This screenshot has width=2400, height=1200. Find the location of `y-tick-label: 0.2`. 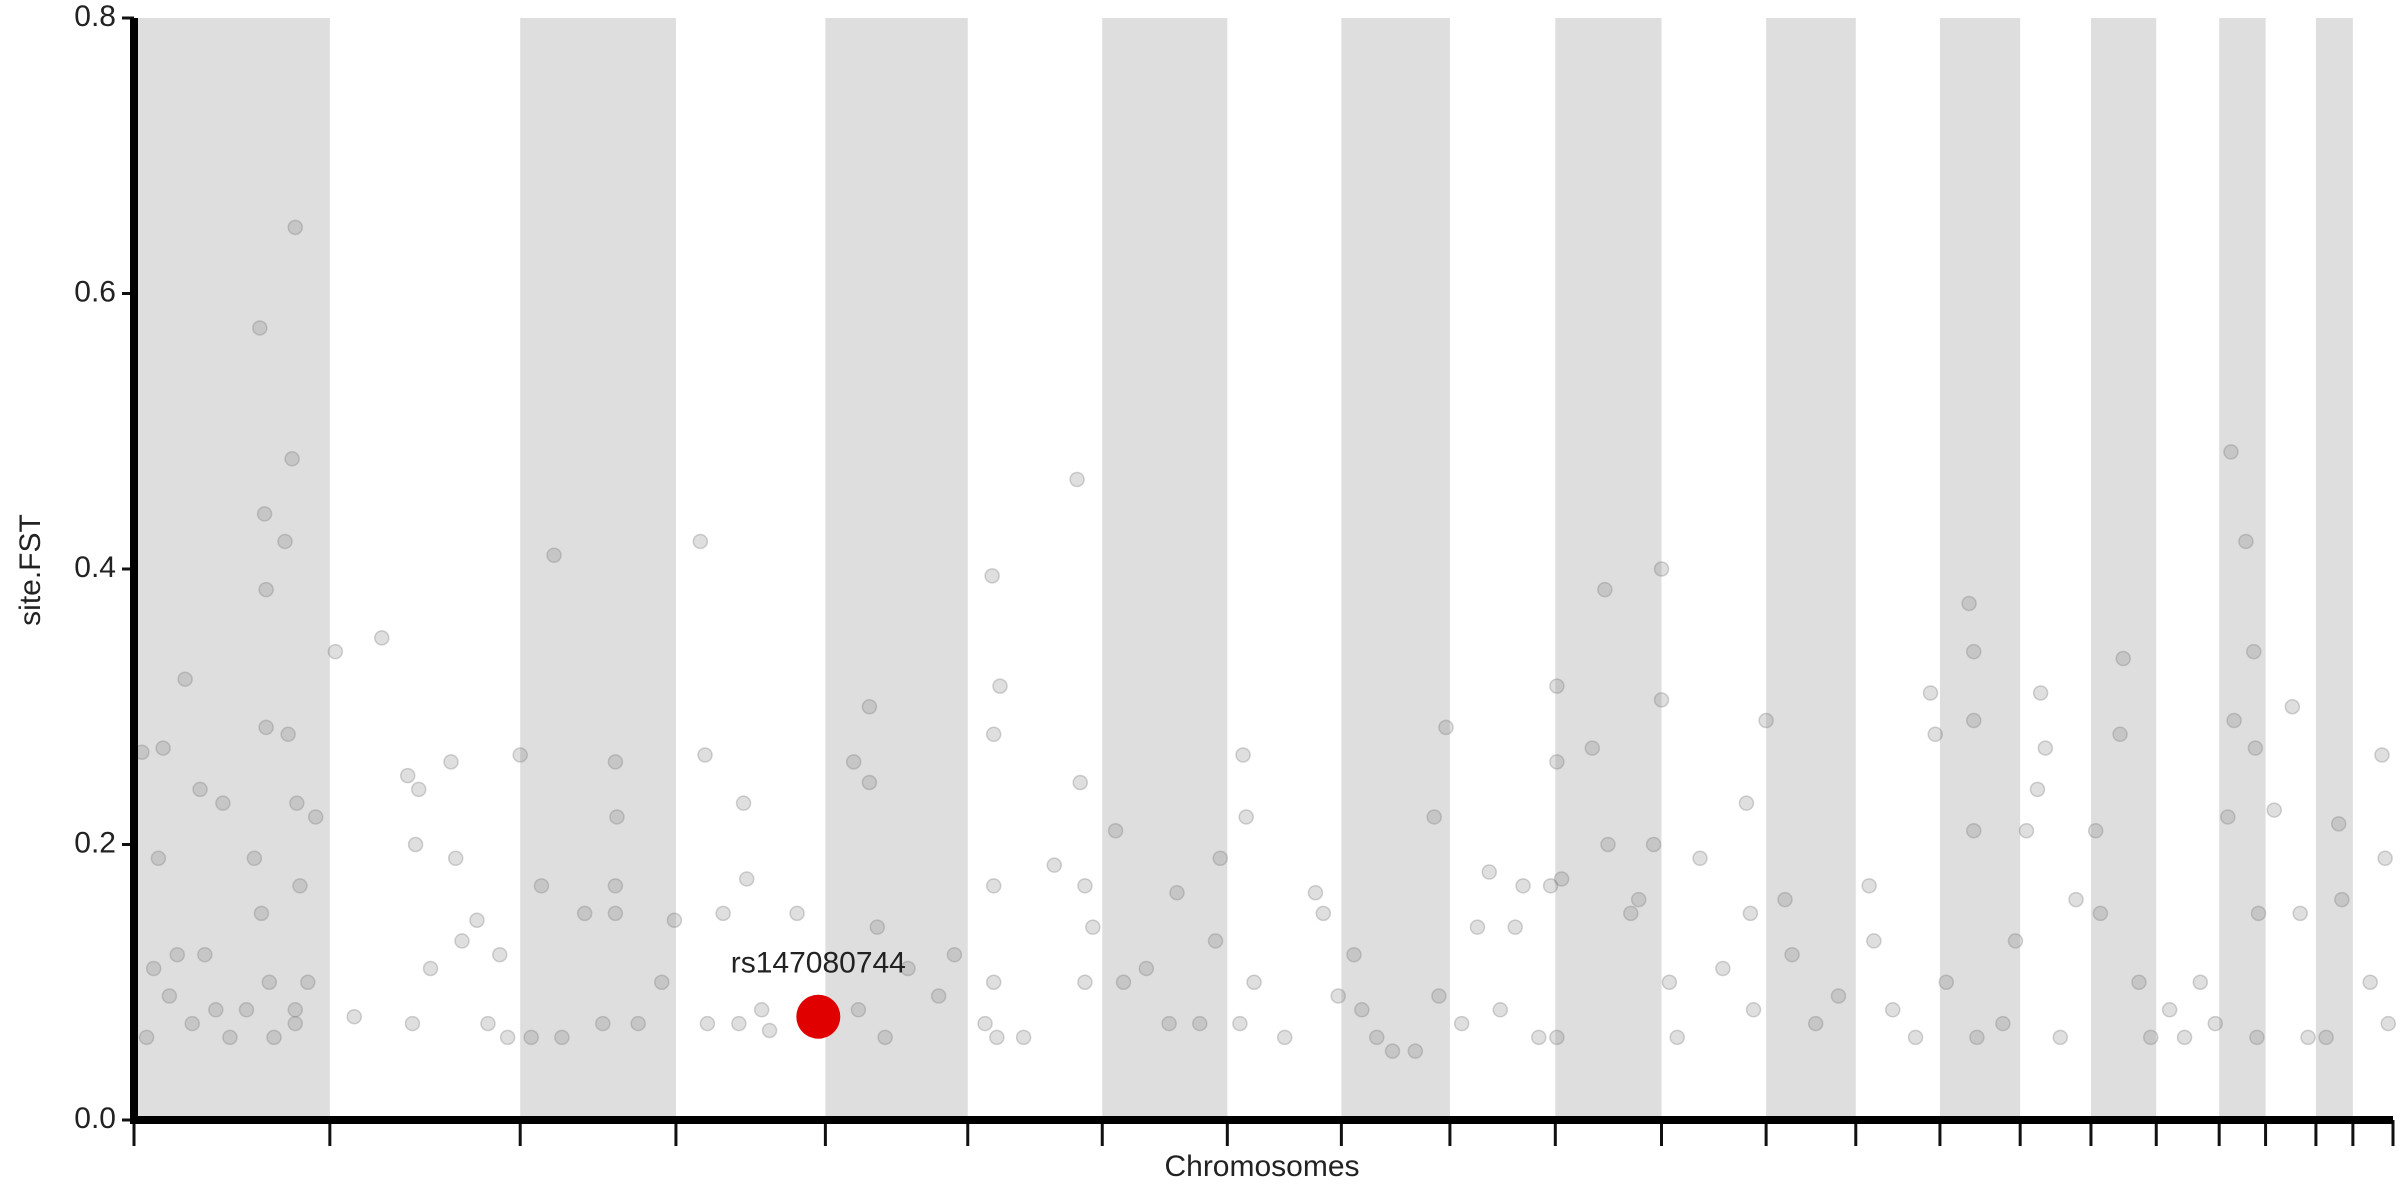

y-tick-label: 0.2 is located at coordinates (95, 842).